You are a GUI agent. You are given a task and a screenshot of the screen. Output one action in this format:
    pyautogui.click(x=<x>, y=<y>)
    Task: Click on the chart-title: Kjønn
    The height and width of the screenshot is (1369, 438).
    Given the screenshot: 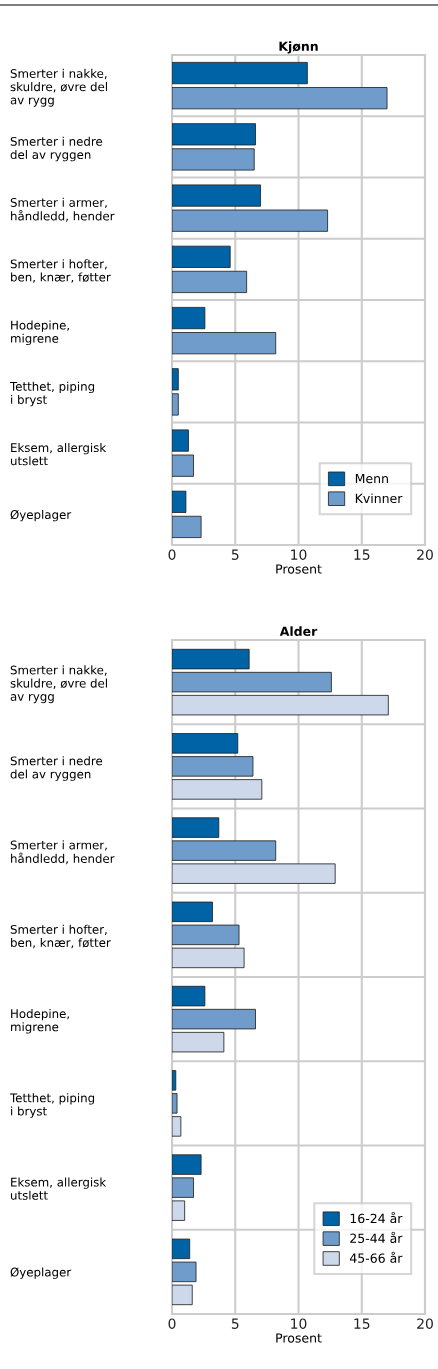 What is the action you would take?
    pyautogui.click(x=298, y=47)
    